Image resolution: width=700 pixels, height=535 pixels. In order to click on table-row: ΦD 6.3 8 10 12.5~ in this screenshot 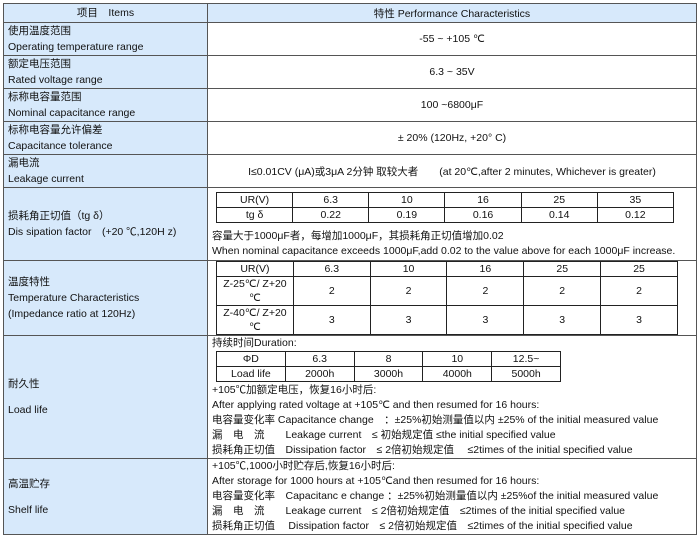, I will do `click(388, 359)`.